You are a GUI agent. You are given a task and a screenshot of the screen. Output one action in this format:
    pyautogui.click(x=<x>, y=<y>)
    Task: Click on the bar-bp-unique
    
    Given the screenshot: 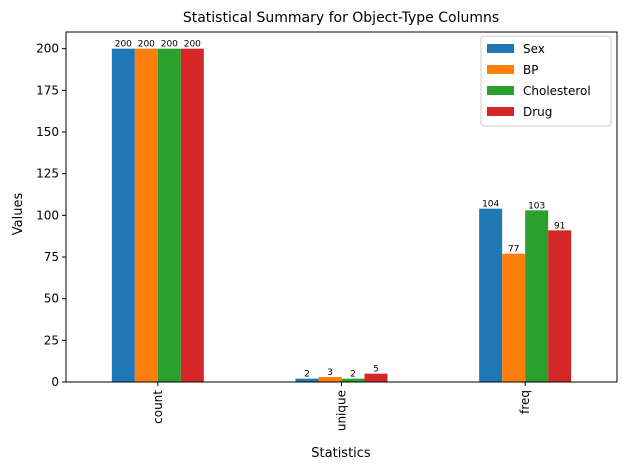 What is the action you would take?
    pyautogui.click(x=330, y=379)
    